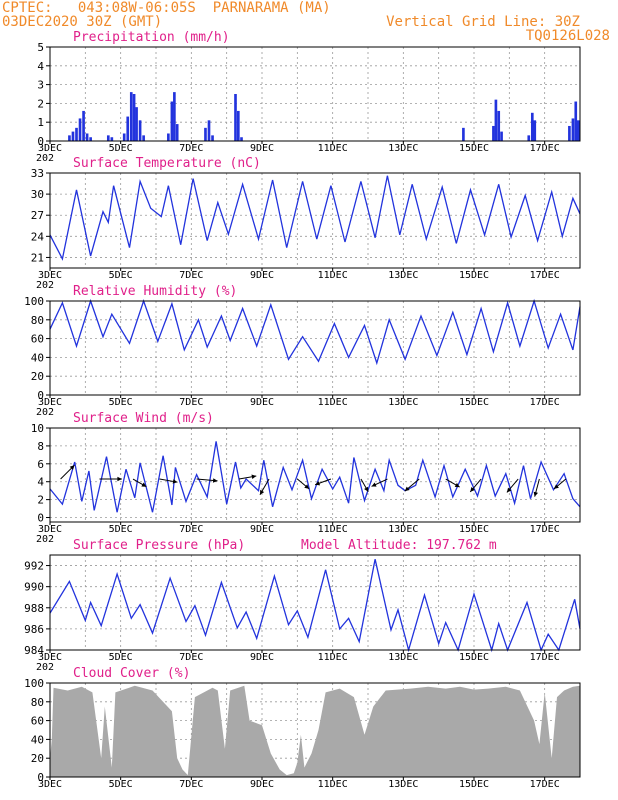 The height and width of the screenshot is (800, 618). What do you see at coordinates (82, 22) in the screenshot?
I see `header-line-2: 03DEC2020 30Z (GMT)` at bounding box center [82, 22].